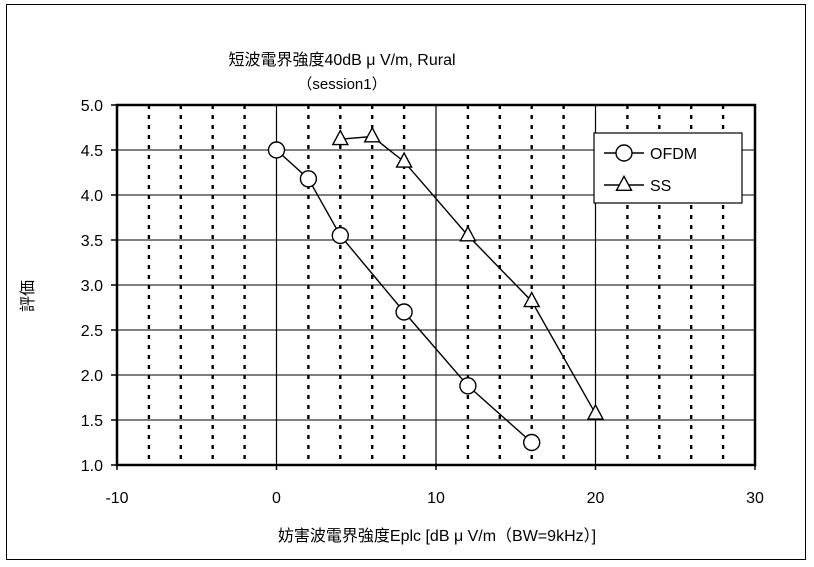  Describe the element at coordinates (116, 498) in the screenshot. I see `x-tick-label: -10` at that location.